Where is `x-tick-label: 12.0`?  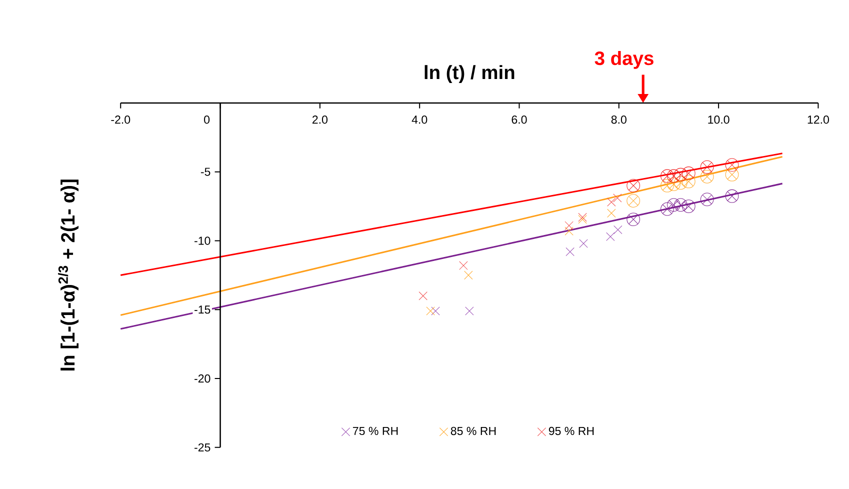 x-tick-label: 12.0 is located at coordinates (818, 120).